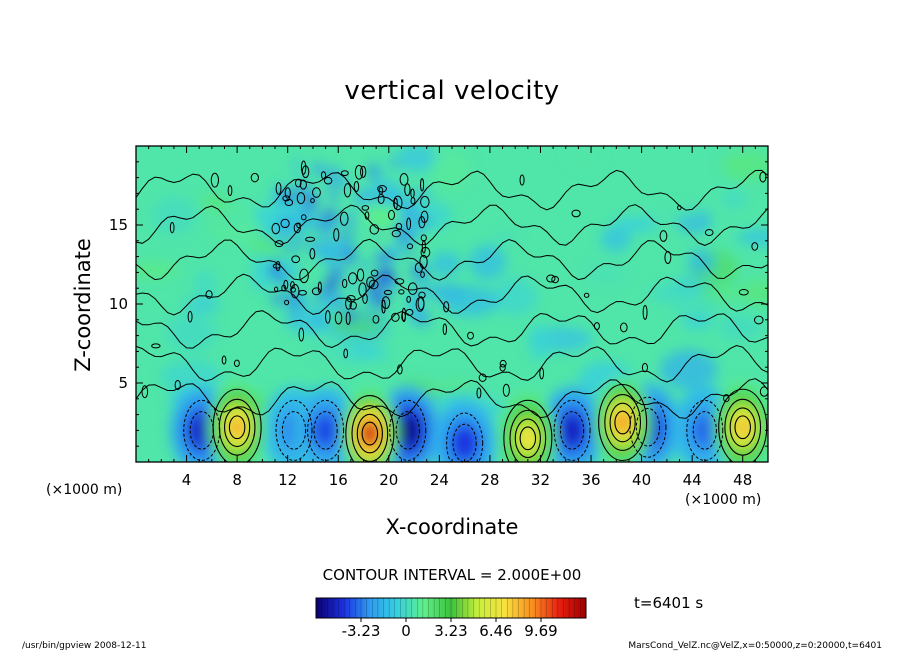  What do you see at coordinates (187, 480) in the screenshot?
I see `x-tick-label: 4` at bounding box center [187, 480].